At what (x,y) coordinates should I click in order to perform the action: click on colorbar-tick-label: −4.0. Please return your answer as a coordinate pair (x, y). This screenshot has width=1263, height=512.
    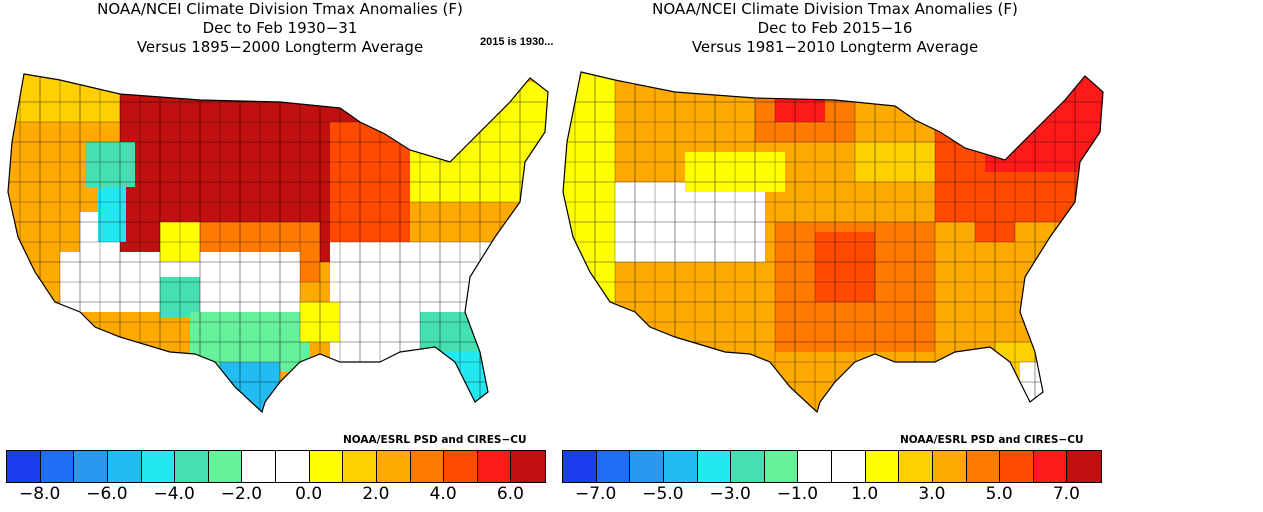
    Looking at the image, I should click on (174, 494).